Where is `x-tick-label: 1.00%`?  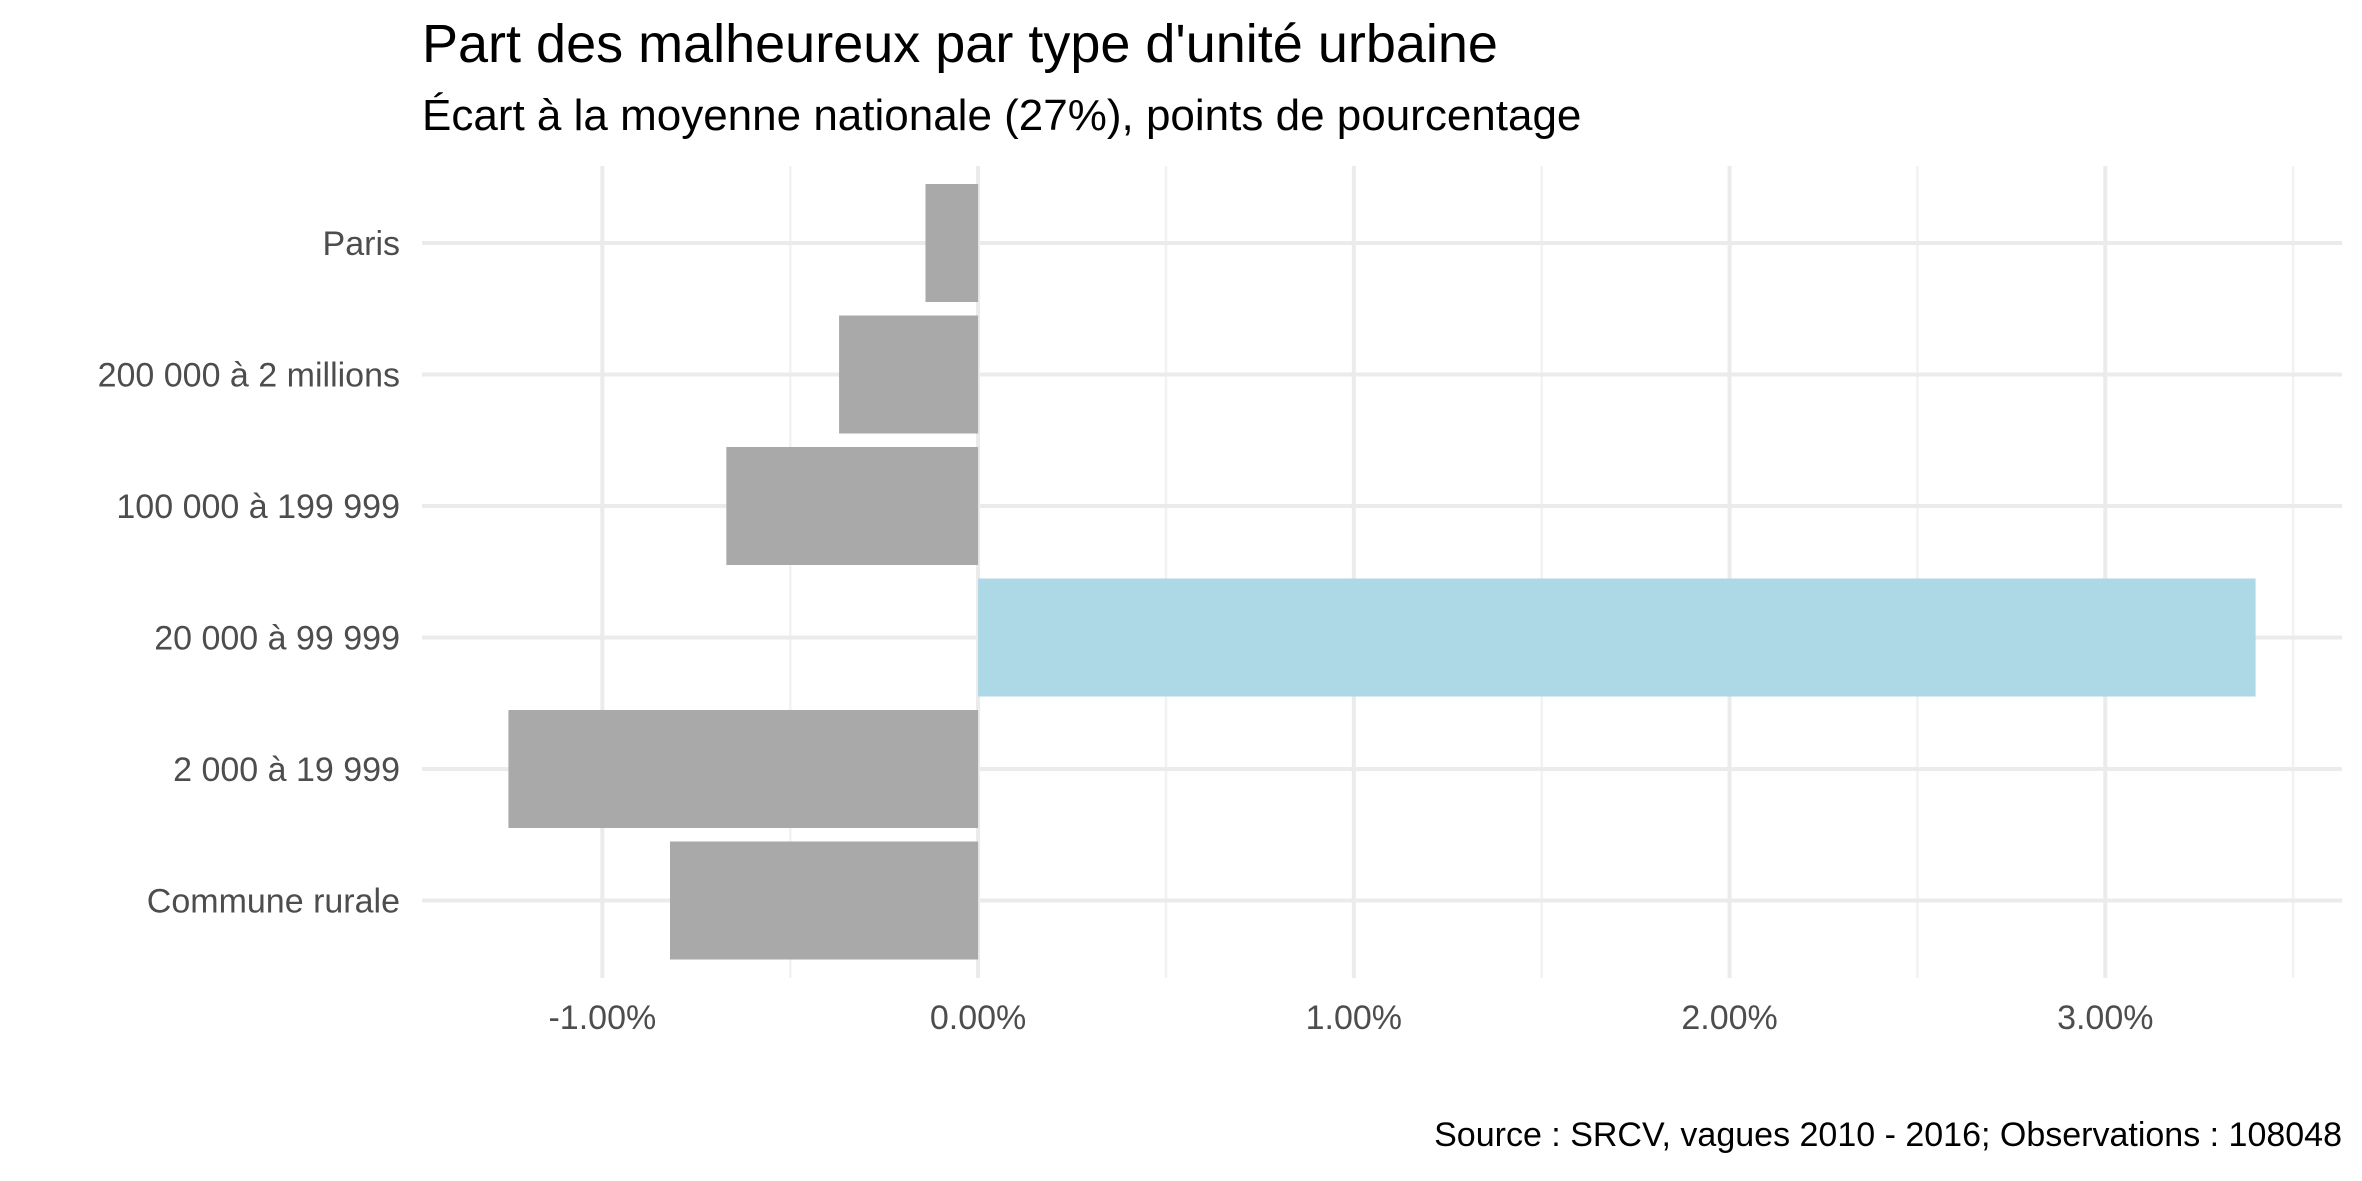 x-tick-label: 1.00% is located at coordinates (1354, 1018).